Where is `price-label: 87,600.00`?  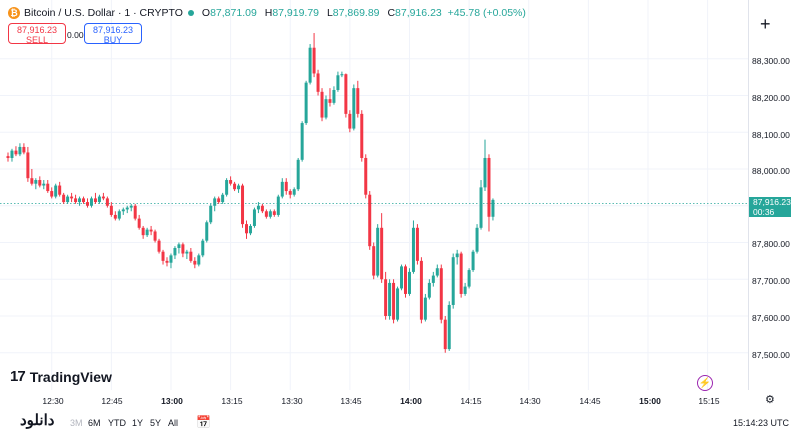
price-label: 87,600.00 is located at coordinates (771, 318).